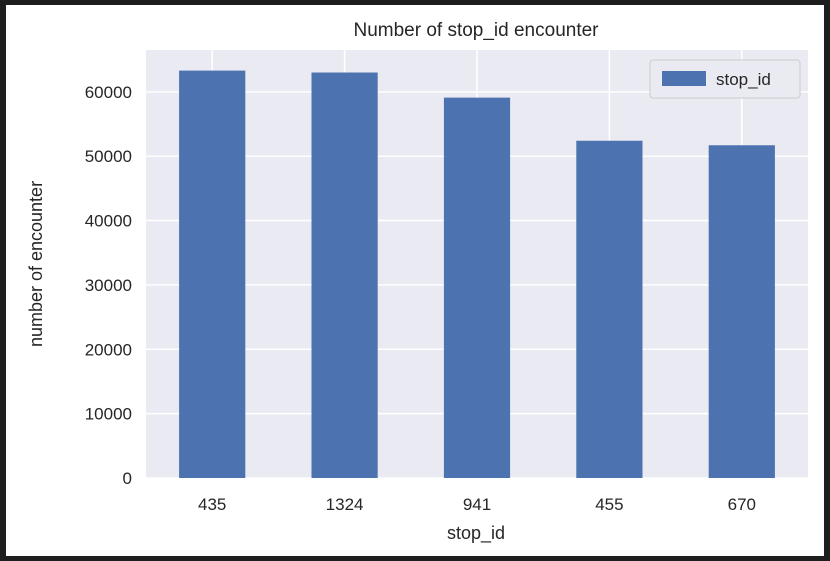 This screenshot has width=830, height=561. What do you see at coordinates (36, 264) in the screenshot?
I see `y-axis-label: number of encounter` at bounding box center [36, 264].